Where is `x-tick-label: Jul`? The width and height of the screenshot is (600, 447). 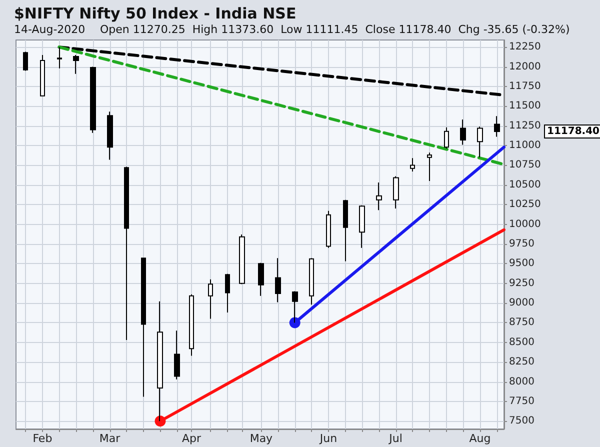
x-tick-label: Jul is located at coordinates (395, 438).